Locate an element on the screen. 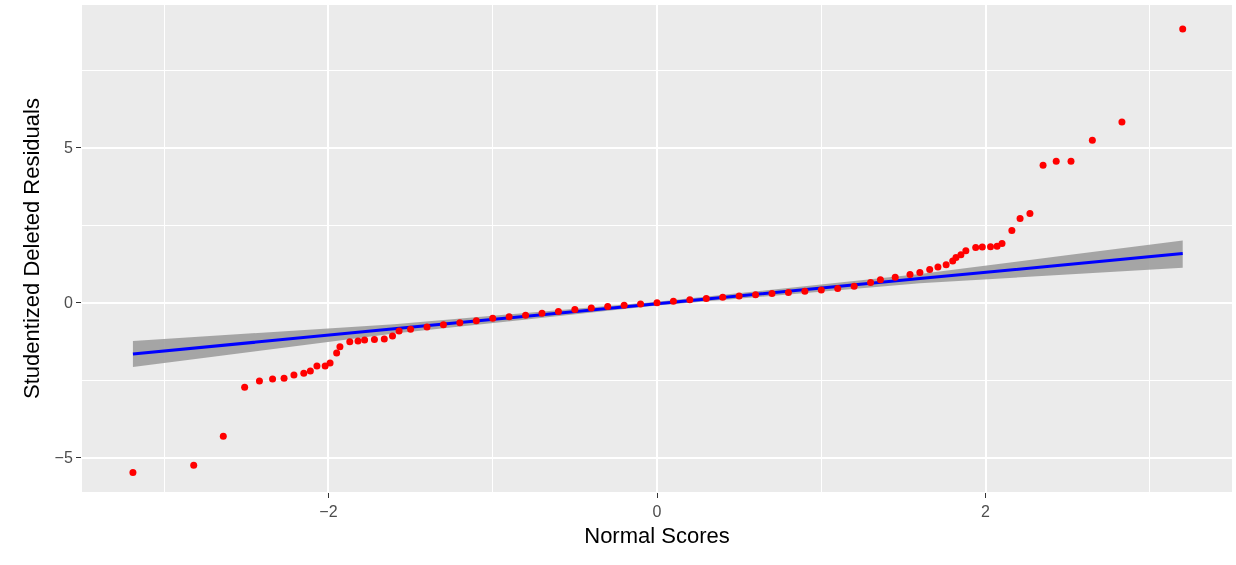  y-tick-label: 0 is located at coordinates (68, 303).